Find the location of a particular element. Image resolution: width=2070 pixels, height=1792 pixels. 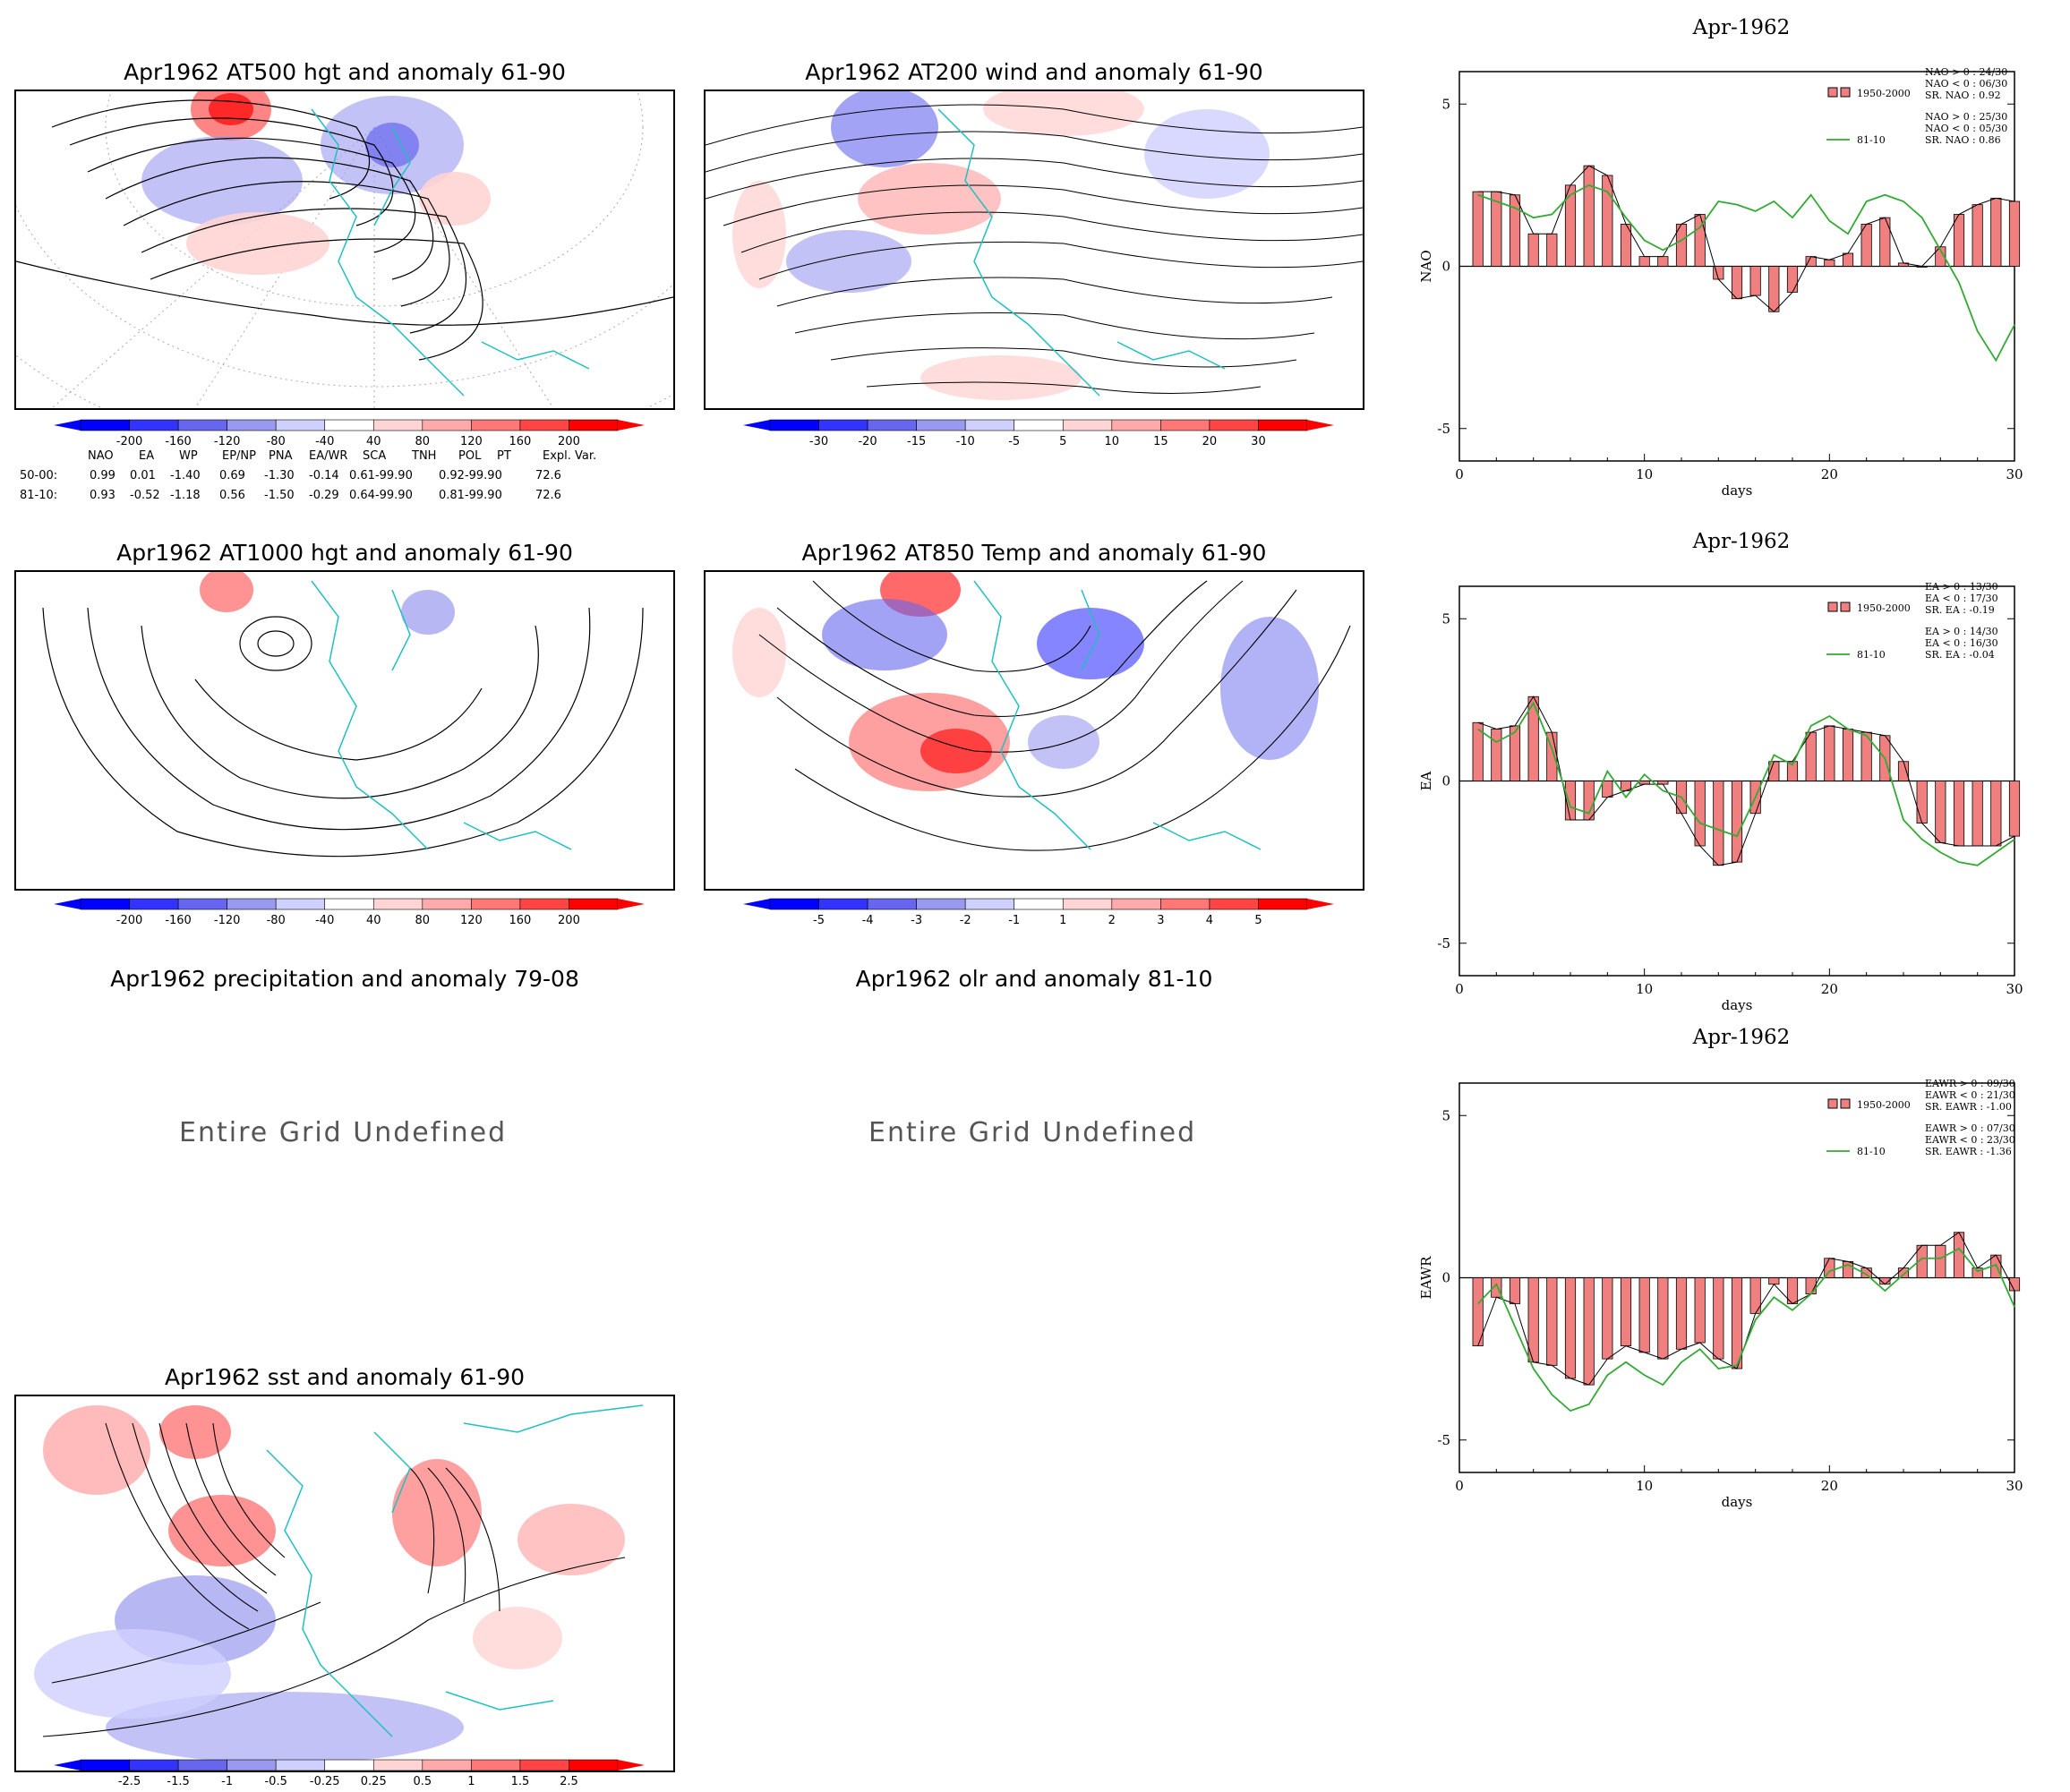

z1000-title: Apr1962 AT1000 hgt and anomaly 61-90 is located at coordinates (344, 553).